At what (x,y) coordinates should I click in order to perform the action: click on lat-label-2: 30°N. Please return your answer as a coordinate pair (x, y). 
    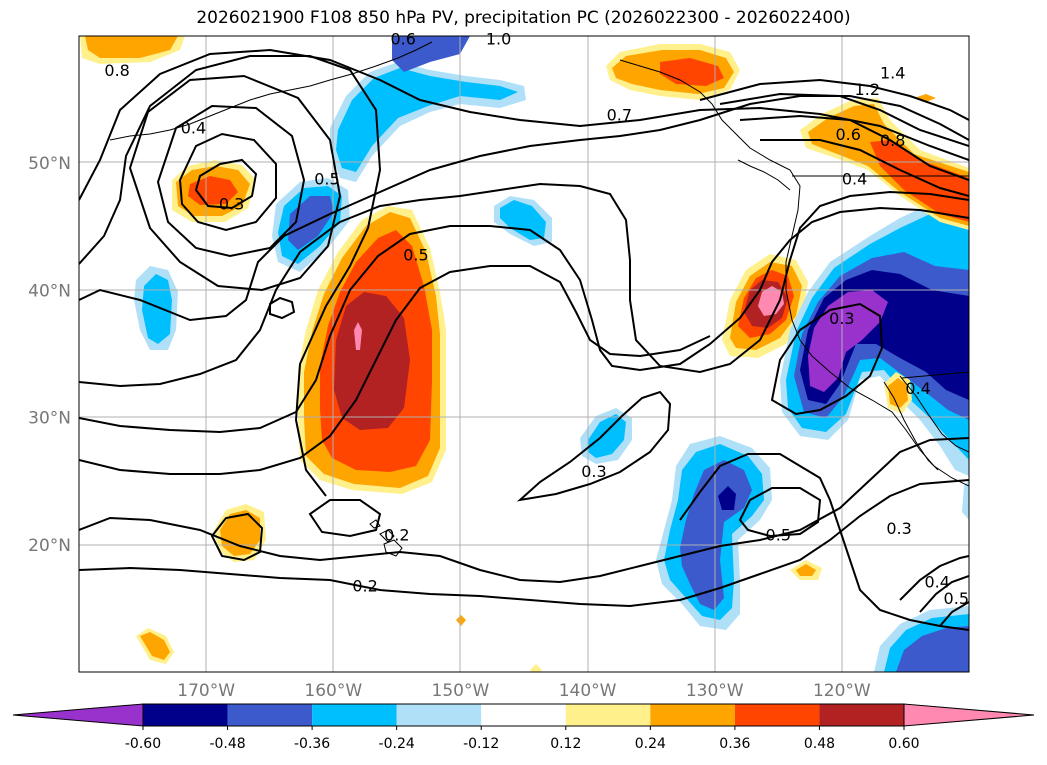
    Looking at the image, I should click on (49, 419).